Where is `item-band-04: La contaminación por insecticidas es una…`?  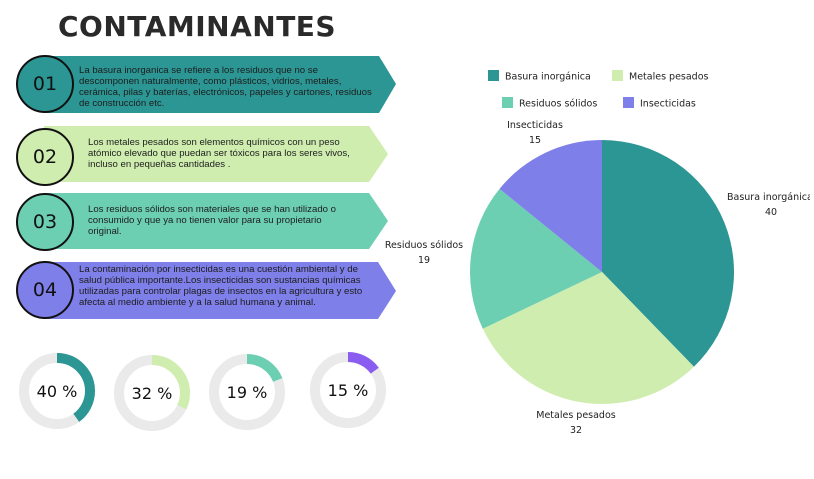 item-band-04: La contaminación por insecticidas es una… is located at coordinates (207, 292).